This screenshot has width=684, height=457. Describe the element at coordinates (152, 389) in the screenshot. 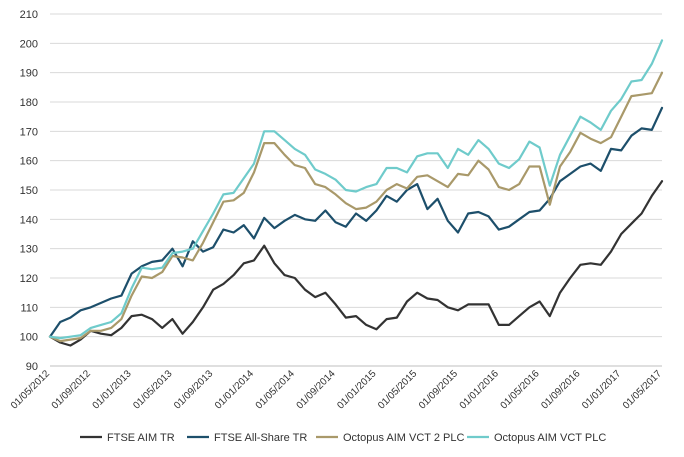

I see `x-tick-label: 01/05/2013` at that location.